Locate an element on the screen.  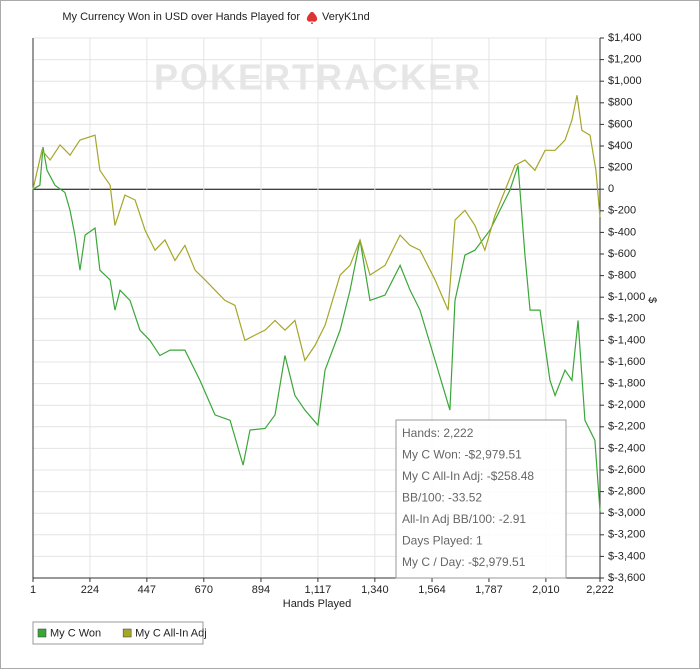
y-tick-label: $-1,200 is located at coordinates (626, 319).